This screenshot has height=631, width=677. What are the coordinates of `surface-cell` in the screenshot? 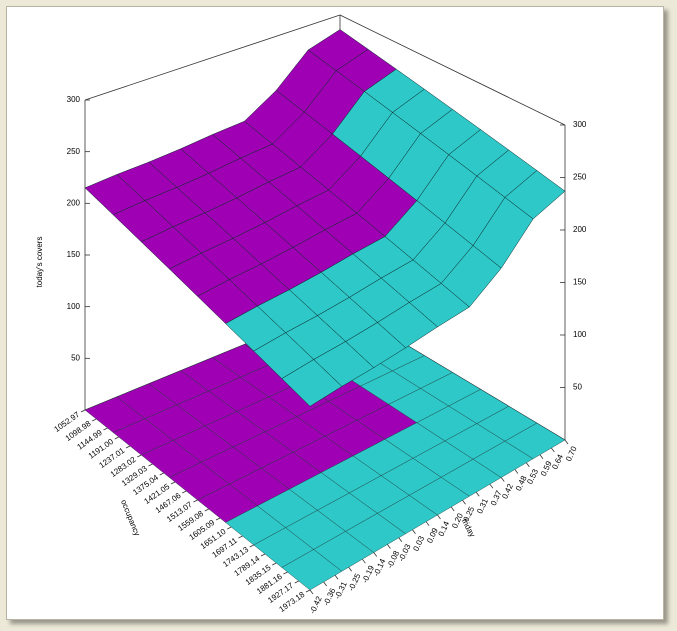 It's located at (312, 383).